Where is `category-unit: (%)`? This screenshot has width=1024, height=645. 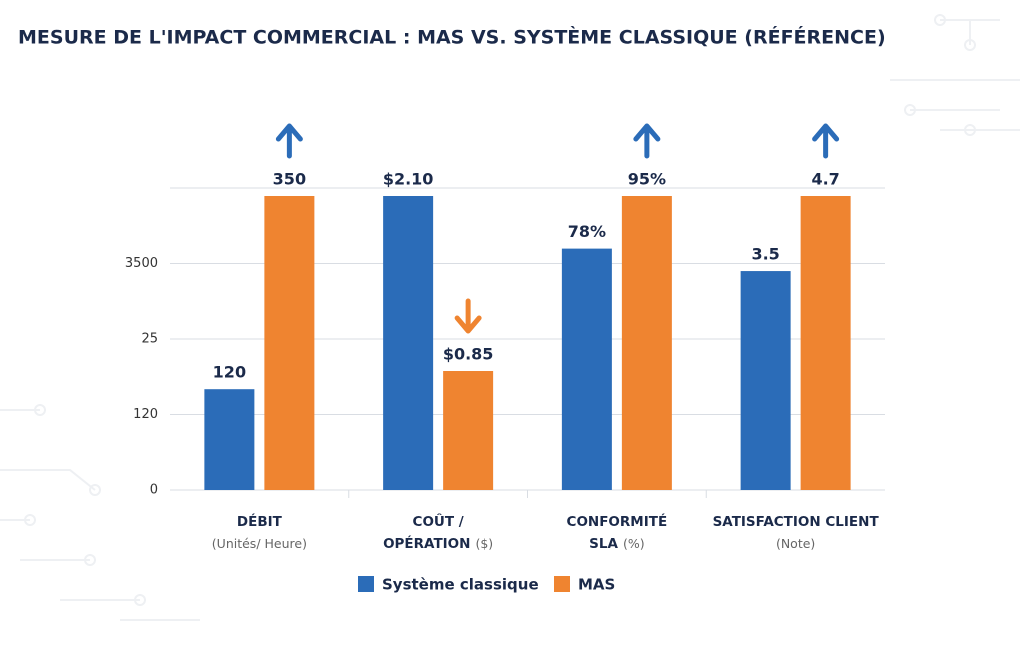
category-unit: (%) is located at coordinates (634, 543).